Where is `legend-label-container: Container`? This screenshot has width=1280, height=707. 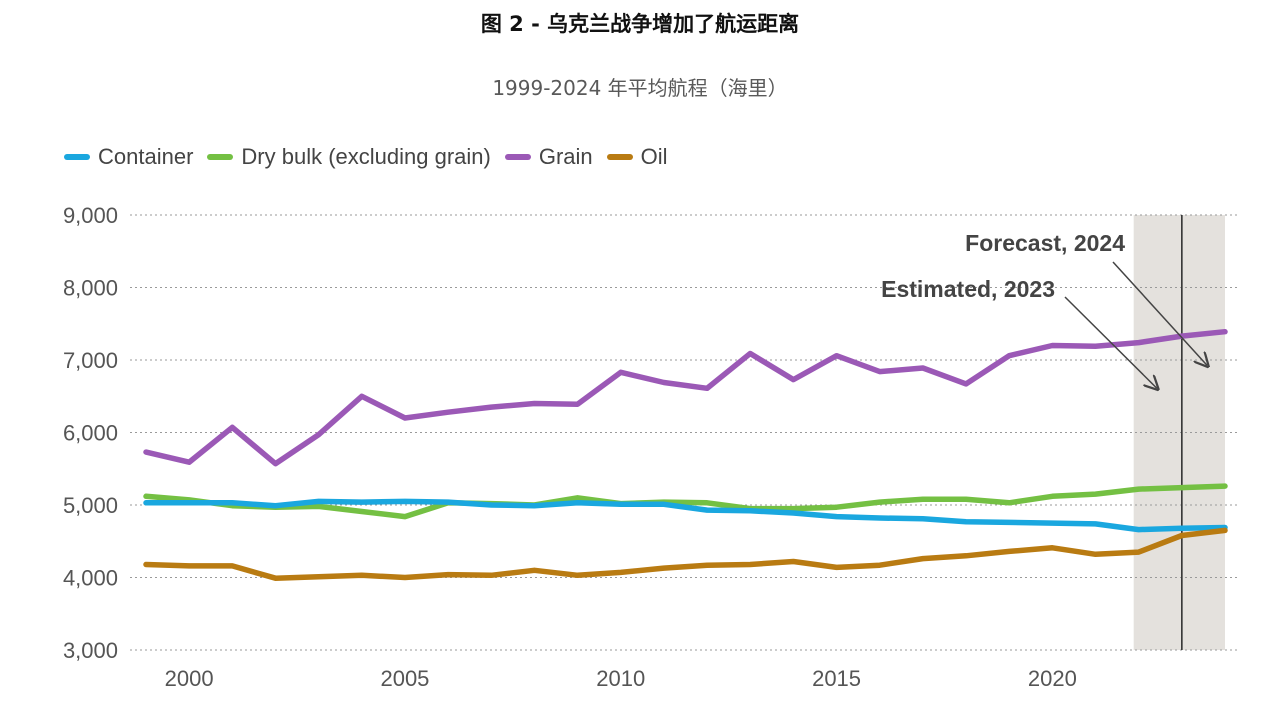
legend-label-container: Container is located at coordinates (146, 156).